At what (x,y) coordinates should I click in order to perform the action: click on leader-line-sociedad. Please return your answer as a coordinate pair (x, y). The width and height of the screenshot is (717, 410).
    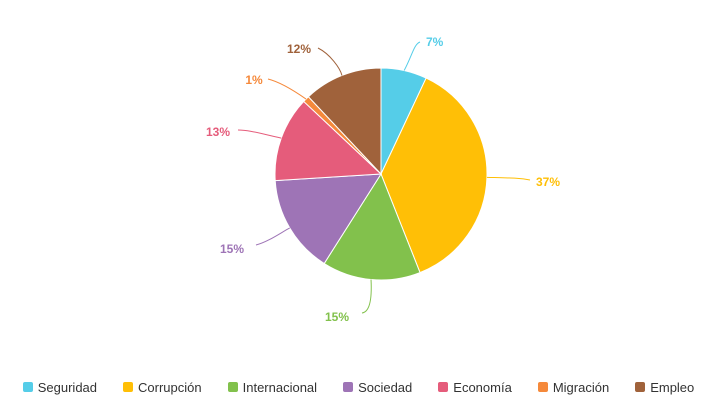
    Looking at the image, I should click on (272, 236).